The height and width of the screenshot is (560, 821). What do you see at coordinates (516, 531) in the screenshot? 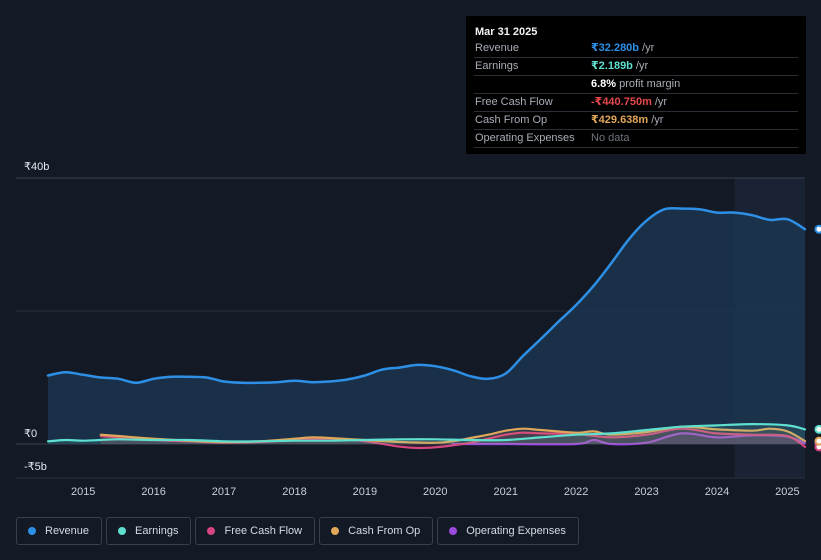
I see `legend-label: Operating Expenses` at bounding box center [516, 531].